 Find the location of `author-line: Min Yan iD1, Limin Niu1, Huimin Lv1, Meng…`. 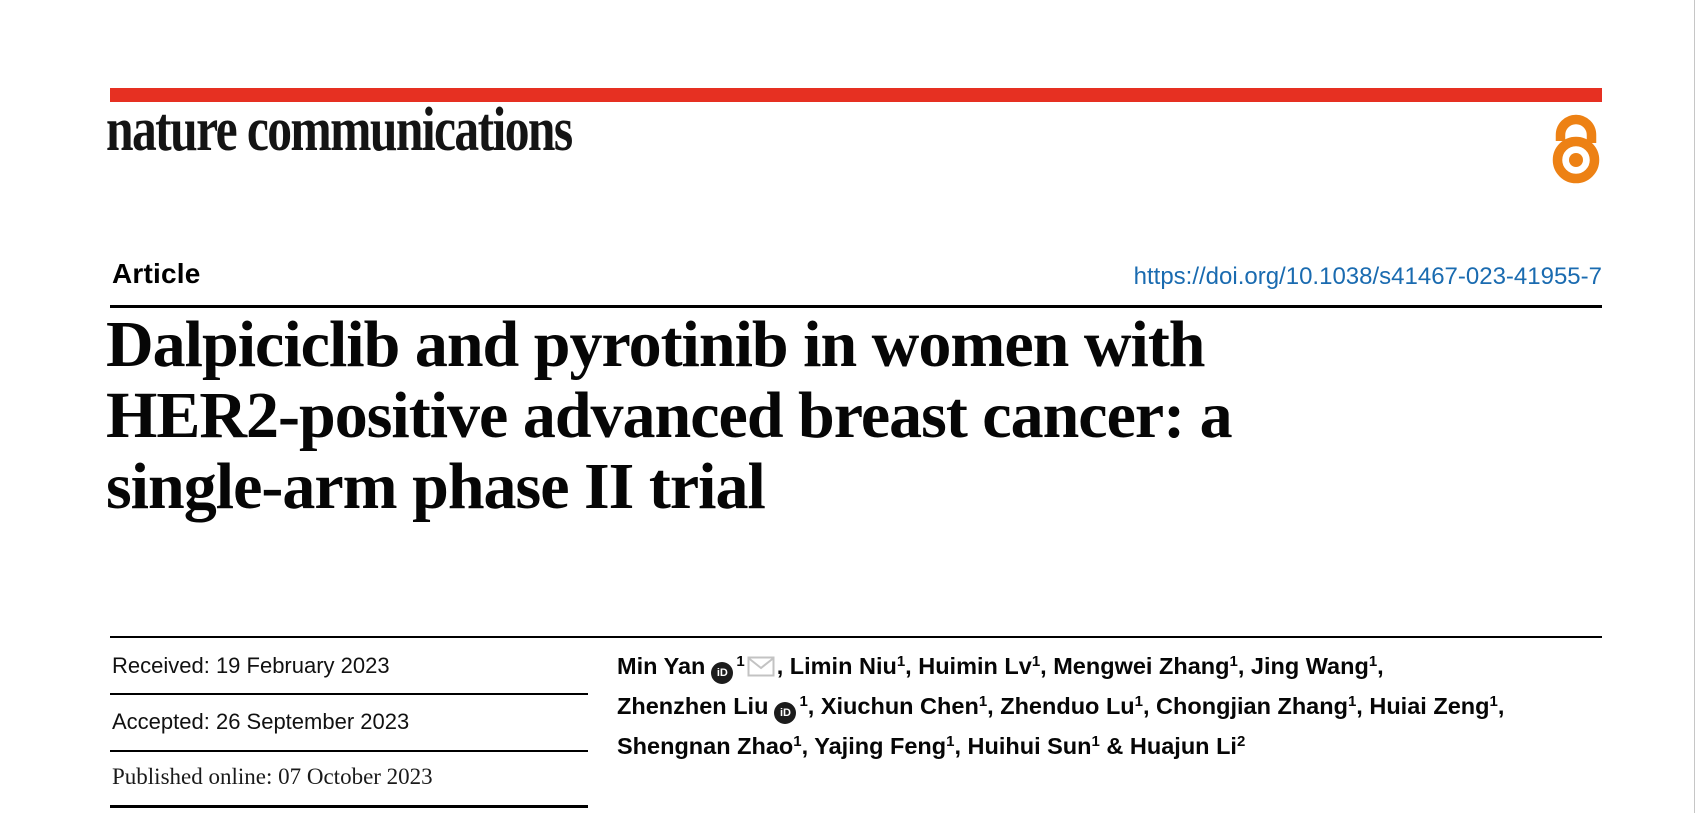

author-line: Min Yan iD1, Limin Niu1, Huimin Lv1, Meng… is located at coordinates (1117, 668).